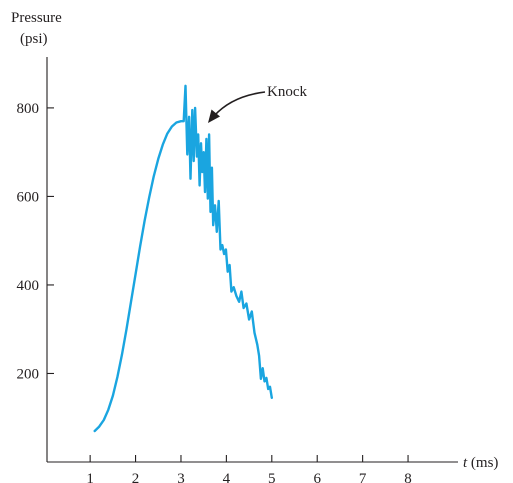  What do you see at coordinates (272, 477) in the screenshot?
I see `x-tick-label: 5` at bounding box center [272, 477].